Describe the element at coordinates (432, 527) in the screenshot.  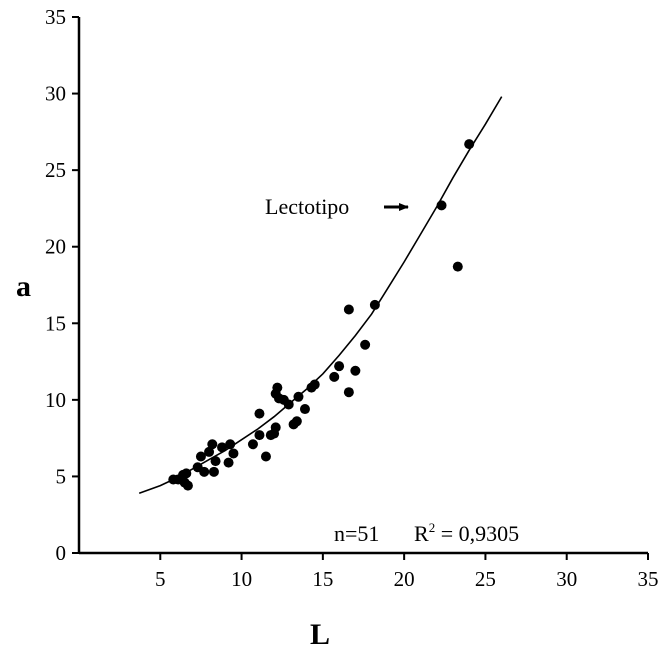
I see `r-squared-superscript: 2` at that location.